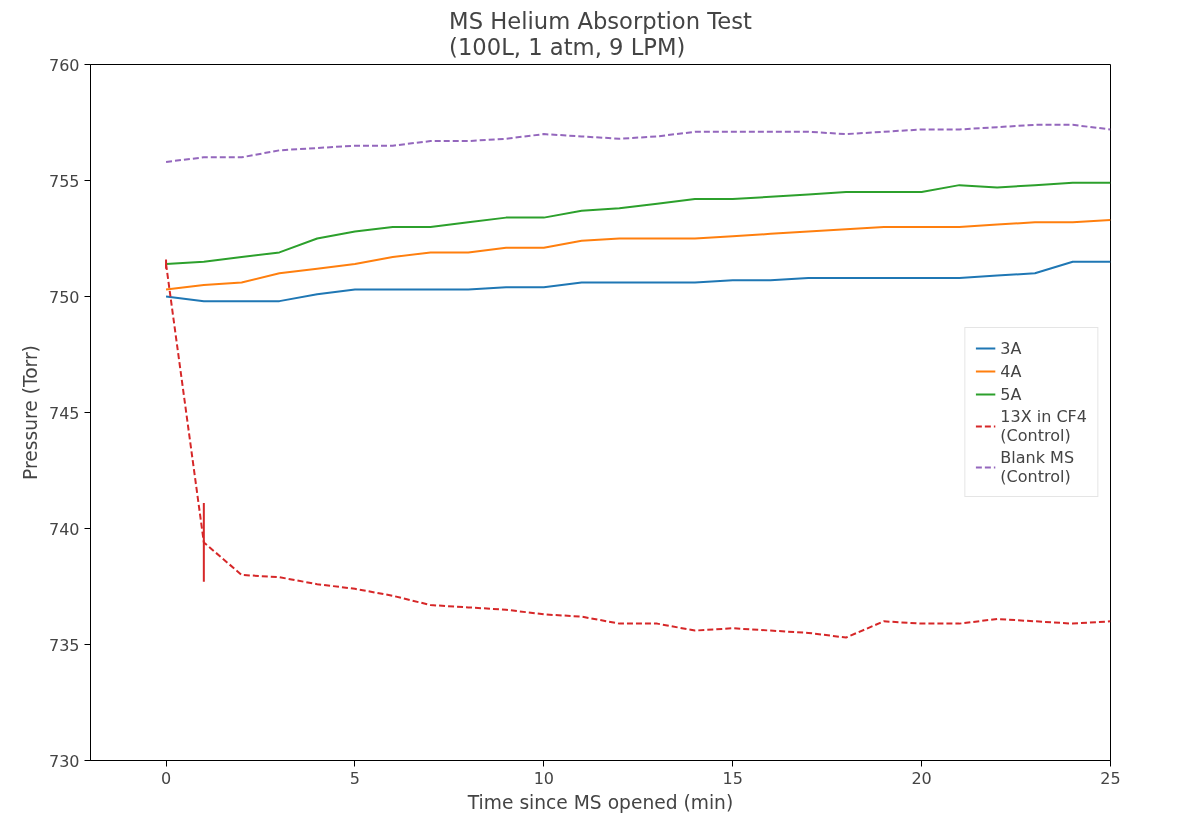 Image resolution: width=1187 pixels, height=835 pixels. Describe the element at coordinates (1043, 426) in the screenshot. I see `legend-label: 13X in CF4 (Control)` at that location.